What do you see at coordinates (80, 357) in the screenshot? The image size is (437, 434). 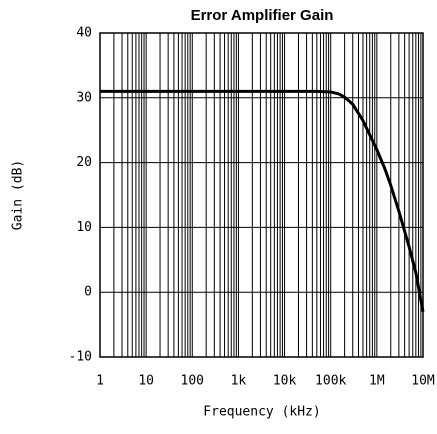 I see `y-tick-label: -10` at bounding box center [80, 357].